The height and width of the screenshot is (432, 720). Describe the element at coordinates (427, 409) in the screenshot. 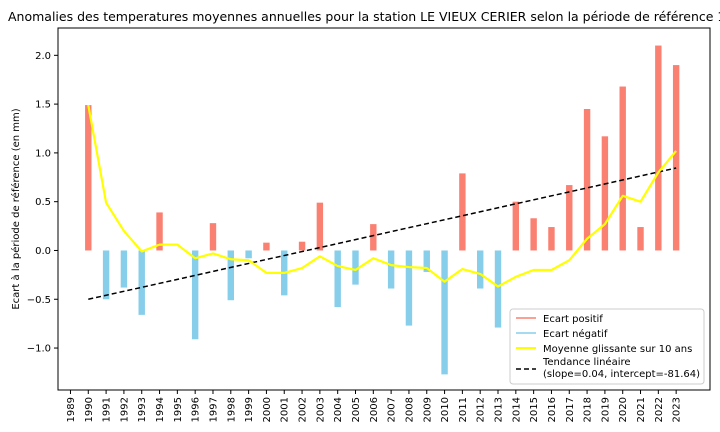

I see `x-tick-label: 2009` at that location.